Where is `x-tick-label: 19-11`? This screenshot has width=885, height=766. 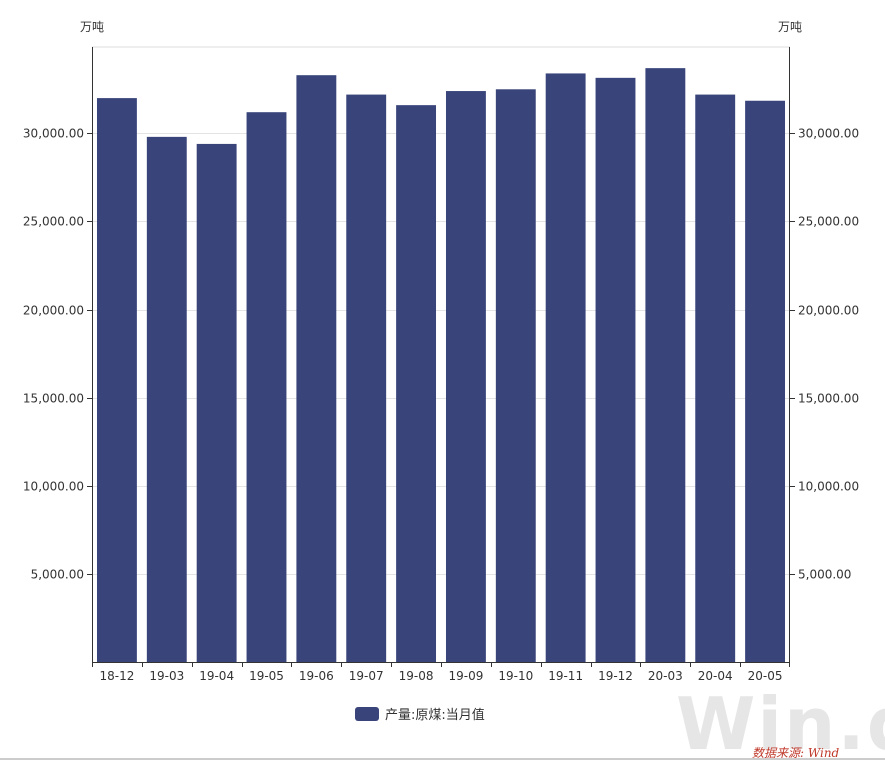
x-tick-label: 19-11 is located at coordinates (565, 676).